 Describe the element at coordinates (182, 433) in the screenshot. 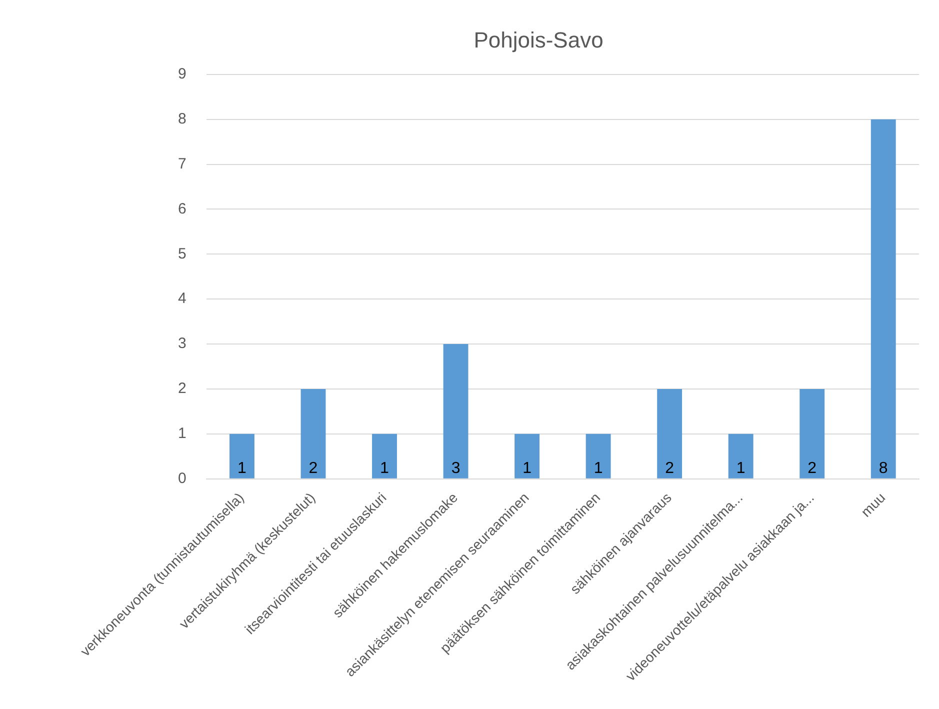

I see `y-tick-label: 1` at that location.